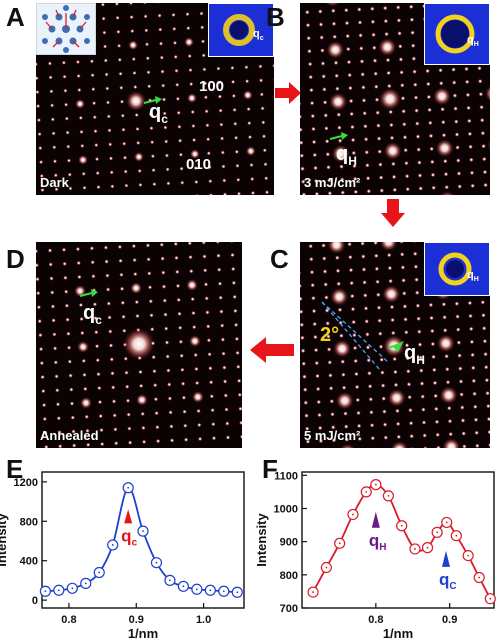  Describe the element at coordinates (270, 469) in the screenshot. I see `panel-letter-f: F` at that location.